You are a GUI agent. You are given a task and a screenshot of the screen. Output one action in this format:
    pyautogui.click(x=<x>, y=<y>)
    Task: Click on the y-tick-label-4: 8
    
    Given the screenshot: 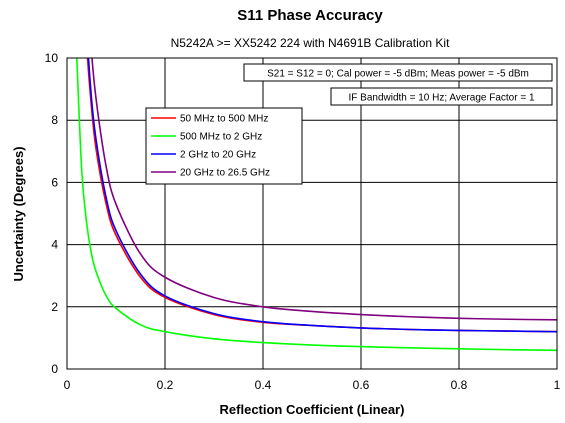 What is the action you would take?
    pyautogui.click(x=54, y=120)
    